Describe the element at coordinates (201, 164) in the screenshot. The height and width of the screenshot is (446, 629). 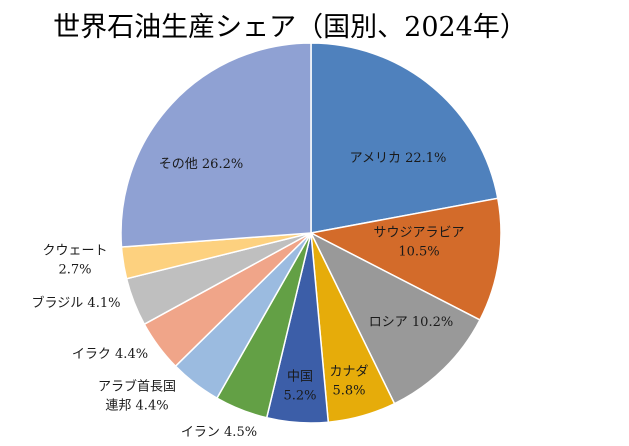
I see `slice-label: その他 26.2%` at that location.